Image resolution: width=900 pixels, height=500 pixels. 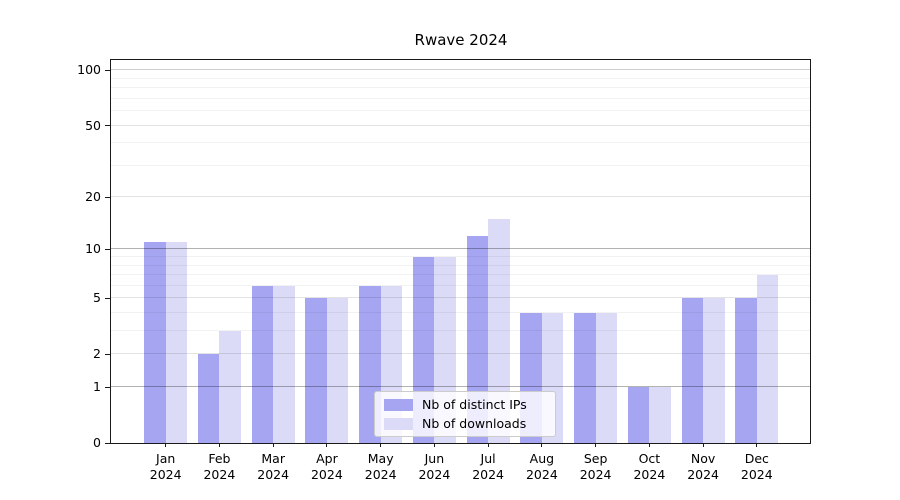 What do you see at coordinates (316, 370) in the screenshot?
I see `bar-distinct-ips-apr` at bounding box center [316, 370].